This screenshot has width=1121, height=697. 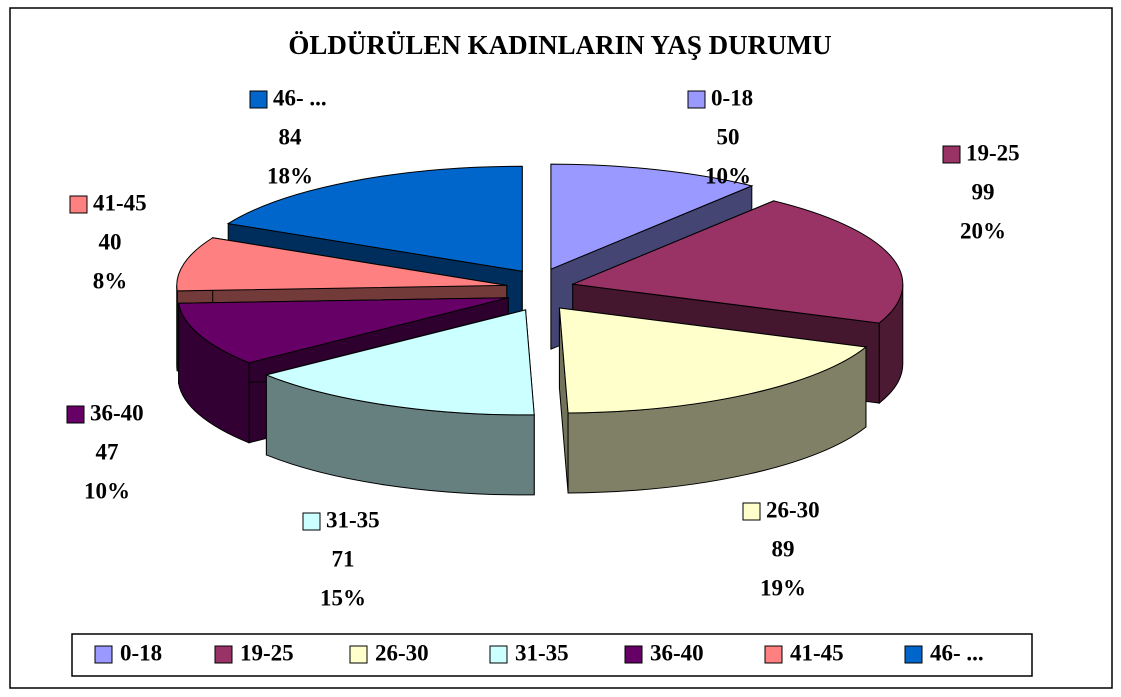 I want to click on label-percent: 8%, so click(x=110, y=280).